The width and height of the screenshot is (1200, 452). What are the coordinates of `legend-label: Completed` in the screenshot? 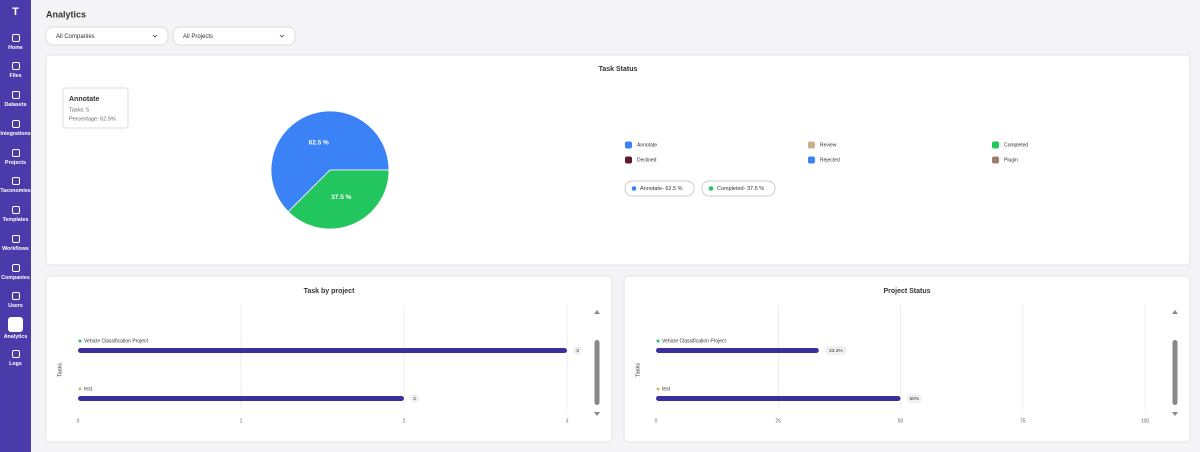 It's located at (1016, 145).